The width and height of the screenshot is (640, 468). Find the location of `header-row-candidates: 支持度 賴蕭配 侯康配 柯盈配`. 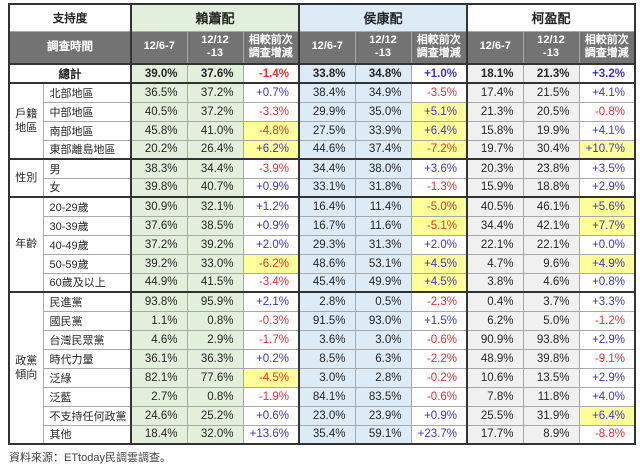

header-row-candidates: 支持度 賴蕭配 侯康配 柯盈配 is located at coordinates (322, 17).